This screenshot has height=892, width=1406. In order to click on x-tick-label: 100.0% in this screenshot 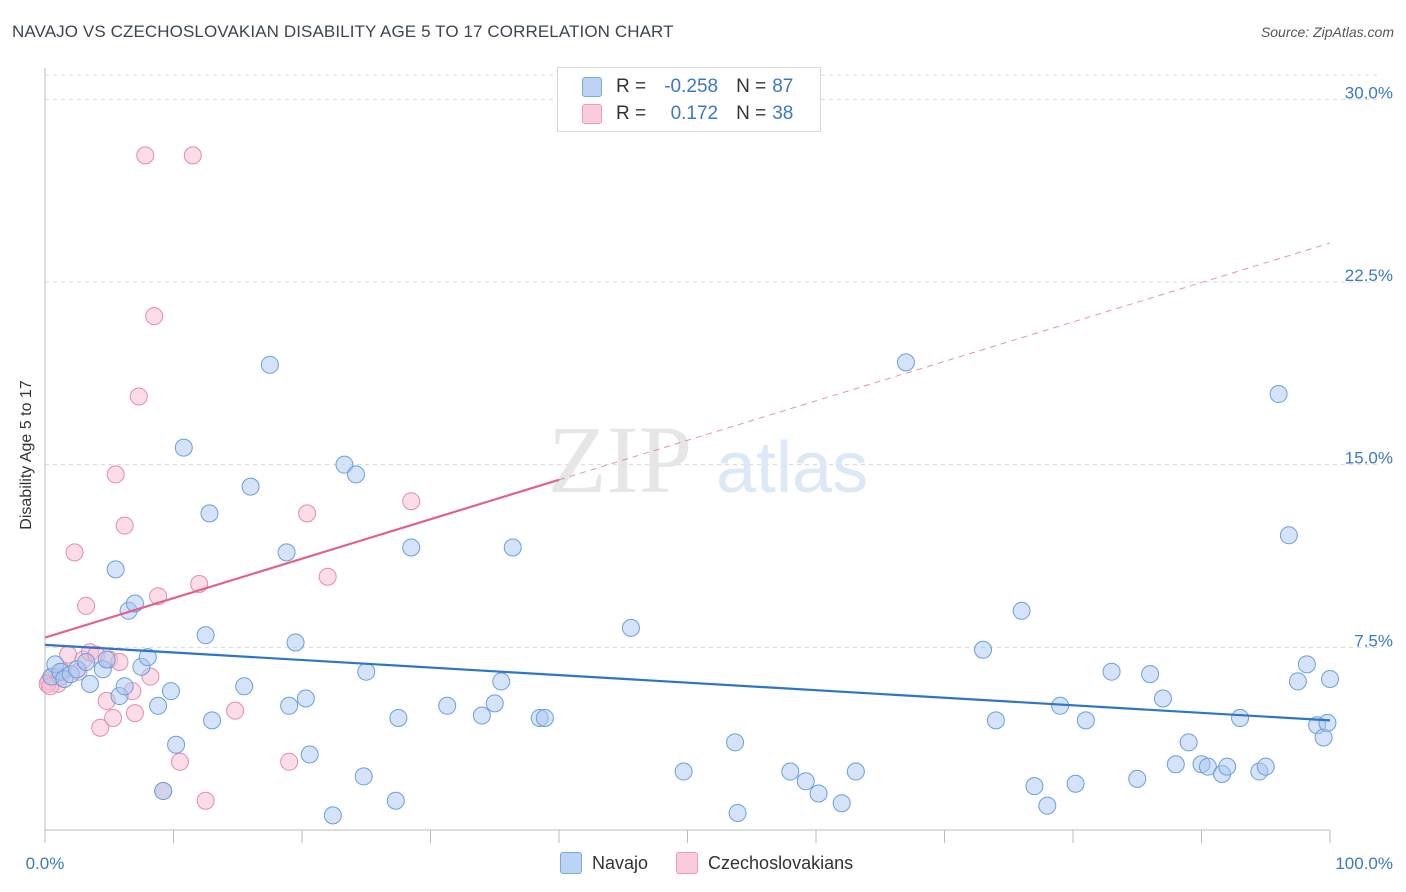, I will do `click(1364, 863)`.